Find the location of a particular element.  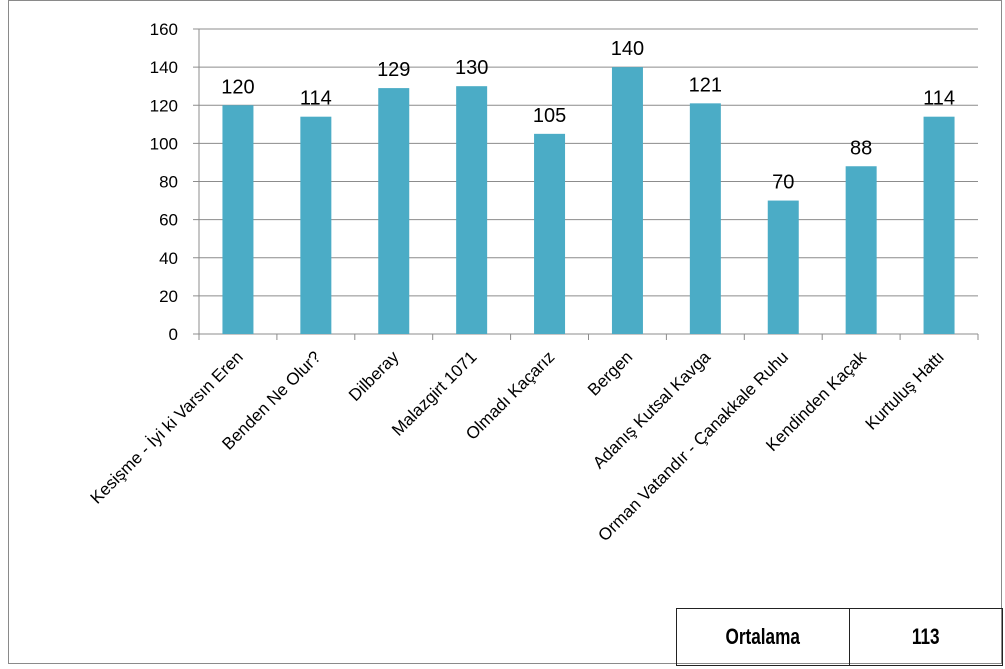

average-value-cell: 113 is located at coordinates (926, 637).